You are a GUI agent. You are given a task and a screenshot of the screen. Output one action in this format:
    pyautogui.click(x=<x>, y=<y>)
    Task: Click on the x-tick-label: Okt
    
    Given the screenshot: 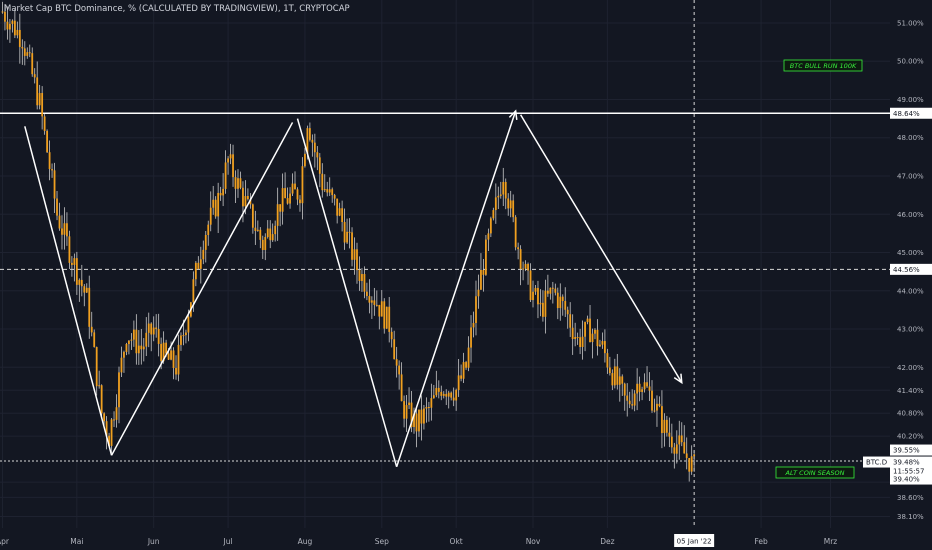 What is the action you would take?
    pyautogui.click(x=456, y=541)
    